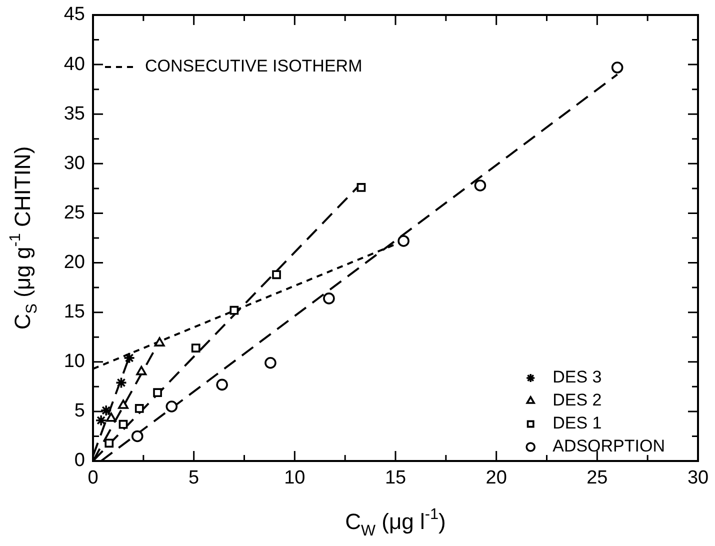  Describe the element at coordinates (24, 238) in the screenshot. I see `y-axis-title: CS (μg g-1 CHITIN)` at that location.